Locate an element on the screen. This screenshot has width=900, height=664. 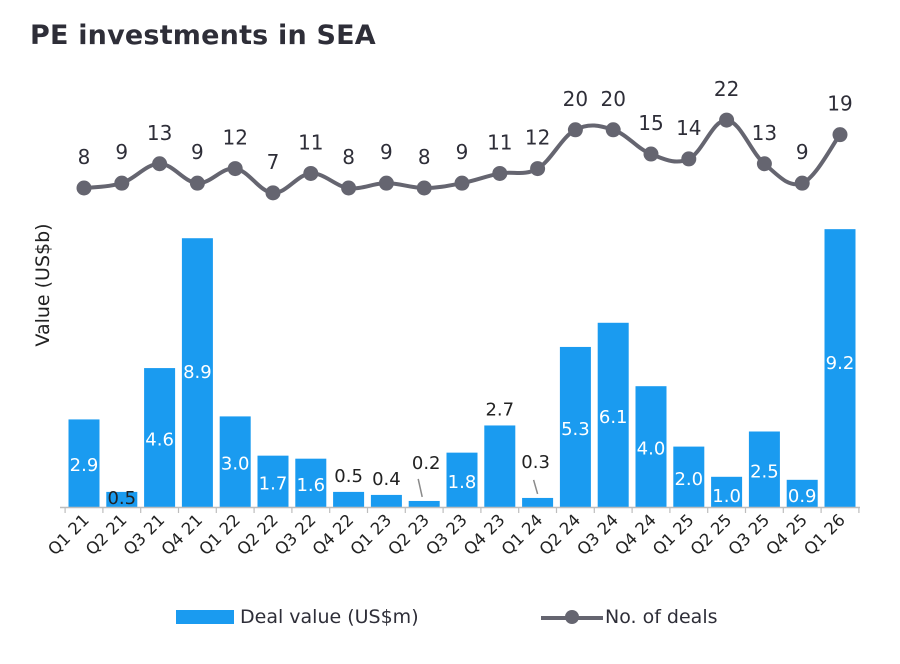
x-tick-label: Q3 23 is located at coordinates (446, 534).